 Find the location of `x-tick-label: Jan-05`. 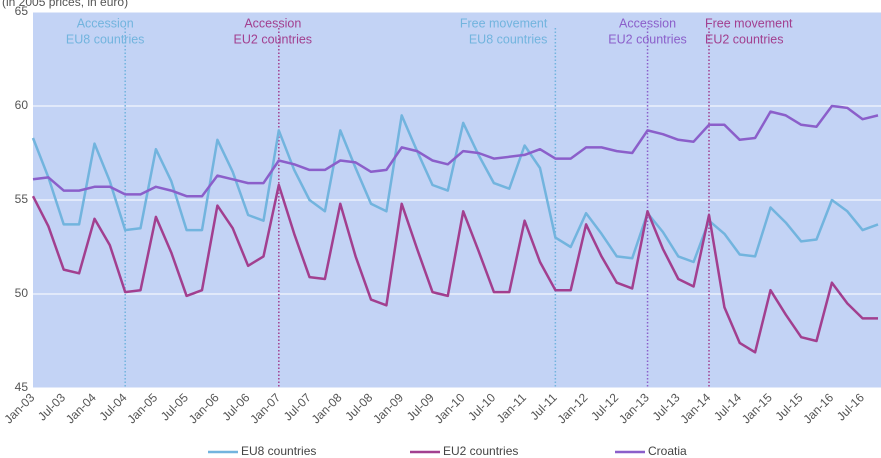

x-tick-label: Jan-05 is located at coordinates (142, 408).